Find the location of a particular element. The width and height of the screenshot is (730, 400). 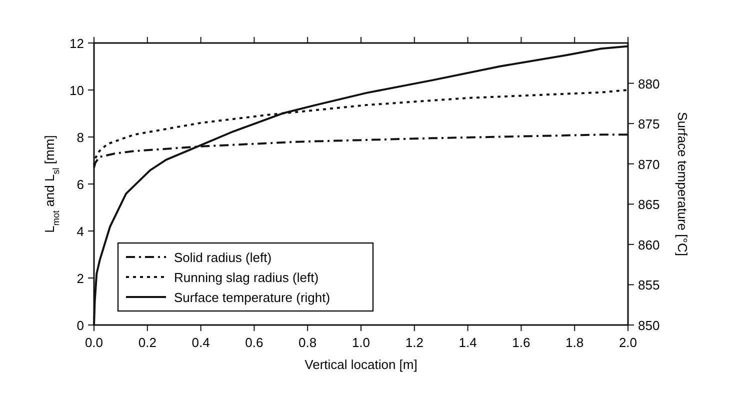

x-tick-label: 0.6 is located at coordinates (254, 342).